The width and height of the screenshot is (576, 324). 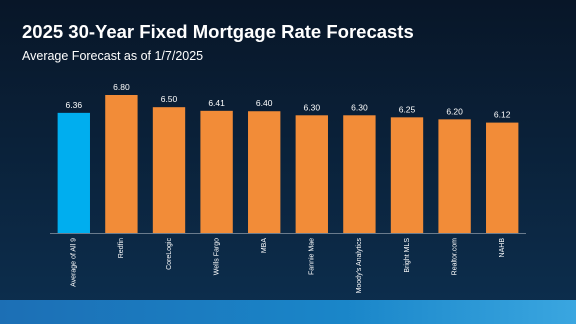 What do you see at coordinates (312, 256) in the screenshot?
I see `x-tick-label: Fannie Mae` at bounding box center [312, 256].